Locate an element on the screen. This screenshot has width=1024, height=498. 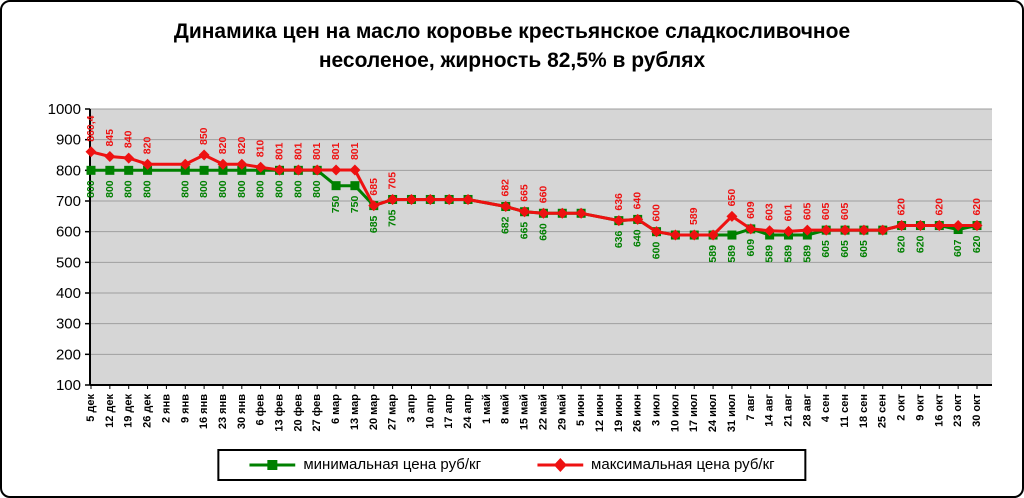
svg-text: 23 окт is located at coordinates (958, 410).